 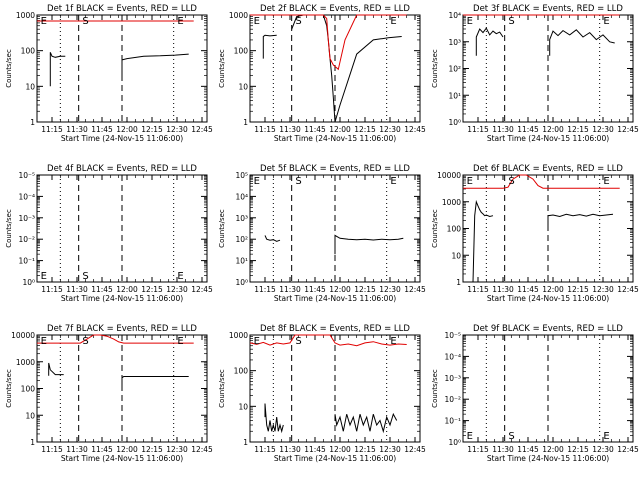 I want to click on panel-title: Det 4f BLACK = Events, RED = LLD, so click(x=122, y=169).